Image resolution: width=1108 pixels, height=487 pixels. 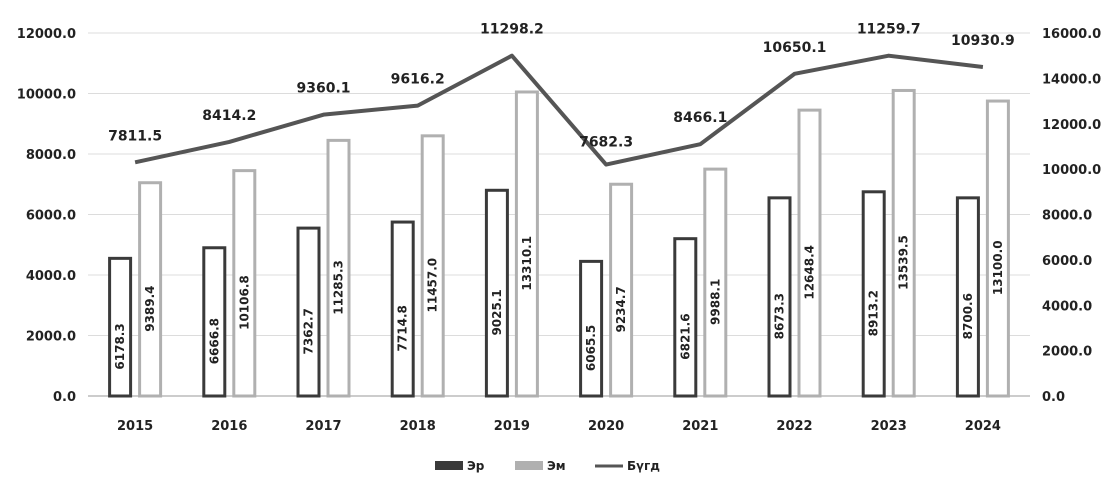 What do you see at coordinates (889, 426) in the screenshot?
I see `x-tick-label: 2023` at bounding box center [889, 426].